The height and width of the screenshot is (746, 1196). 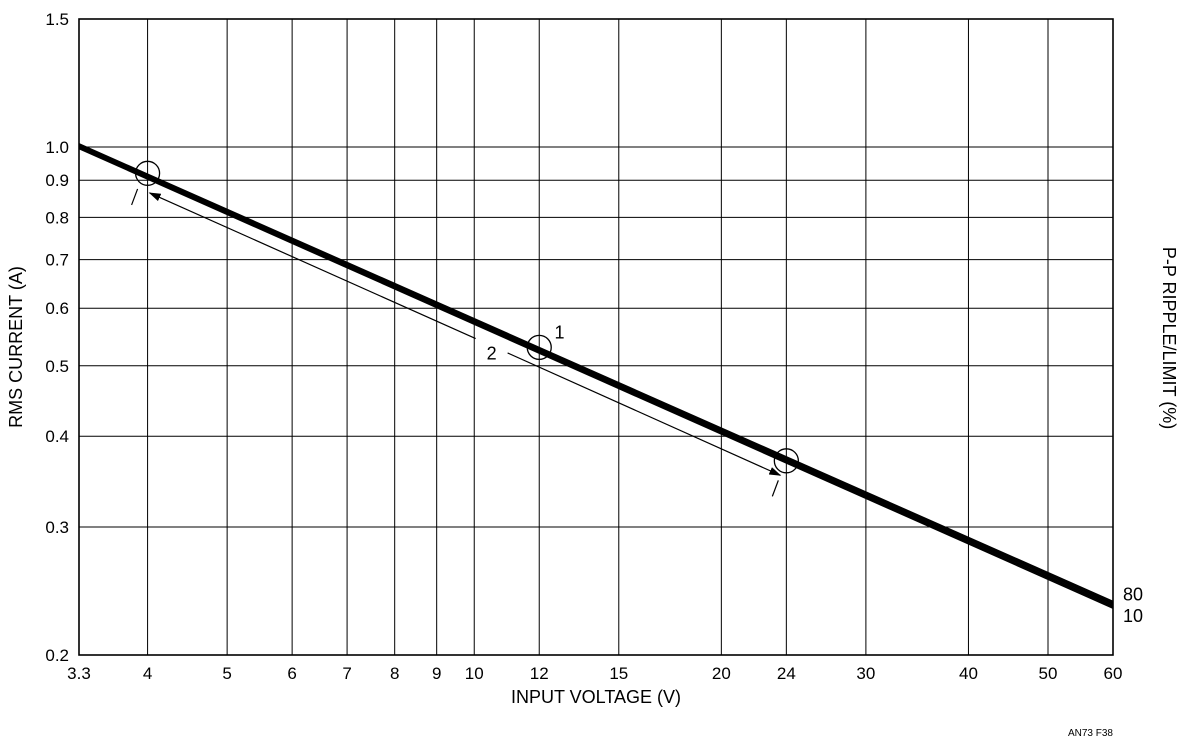 I want to click on x-tick-label: 5, so click(x=226, y=673).